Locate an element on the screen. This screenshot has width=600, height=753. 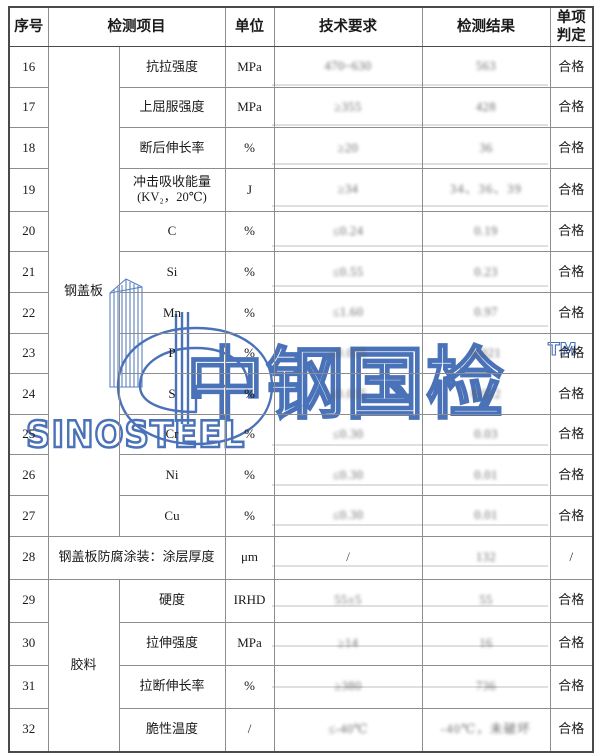
header-judgement-line2: 判定 is located at coordinates (571, 36).